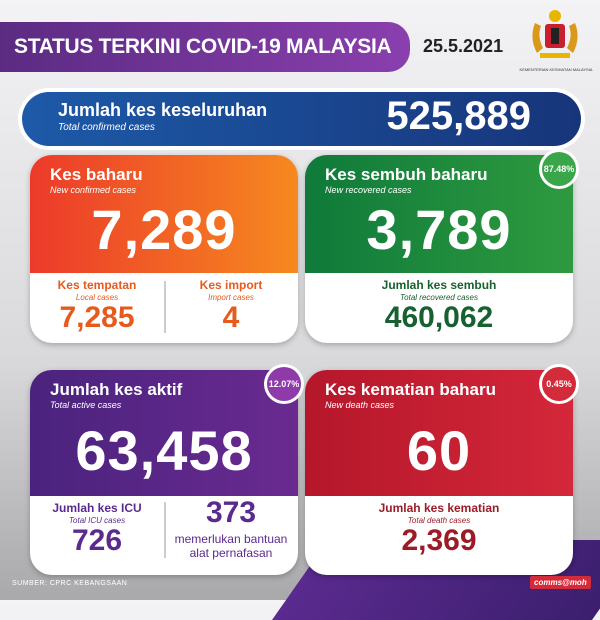  I want to click on total-deaths-label: Jumlah kes kematian, so click(439, 508).